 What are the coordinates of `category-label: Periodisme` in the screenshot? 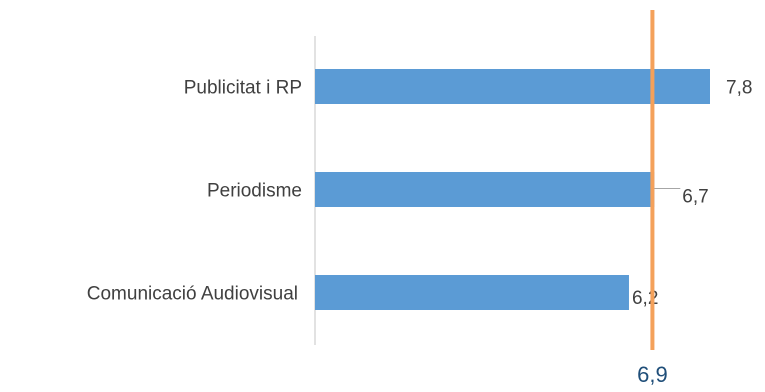 It's located at (254, 191).